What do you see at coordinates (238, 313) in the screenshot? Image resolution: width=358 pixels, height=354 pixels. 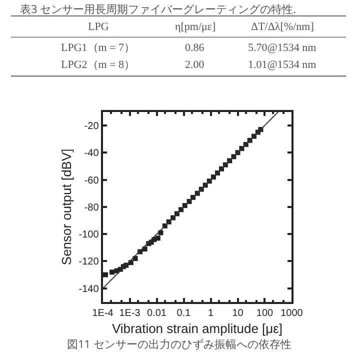 I see `x-tick-label: 10` at bounding box center [238, 313].